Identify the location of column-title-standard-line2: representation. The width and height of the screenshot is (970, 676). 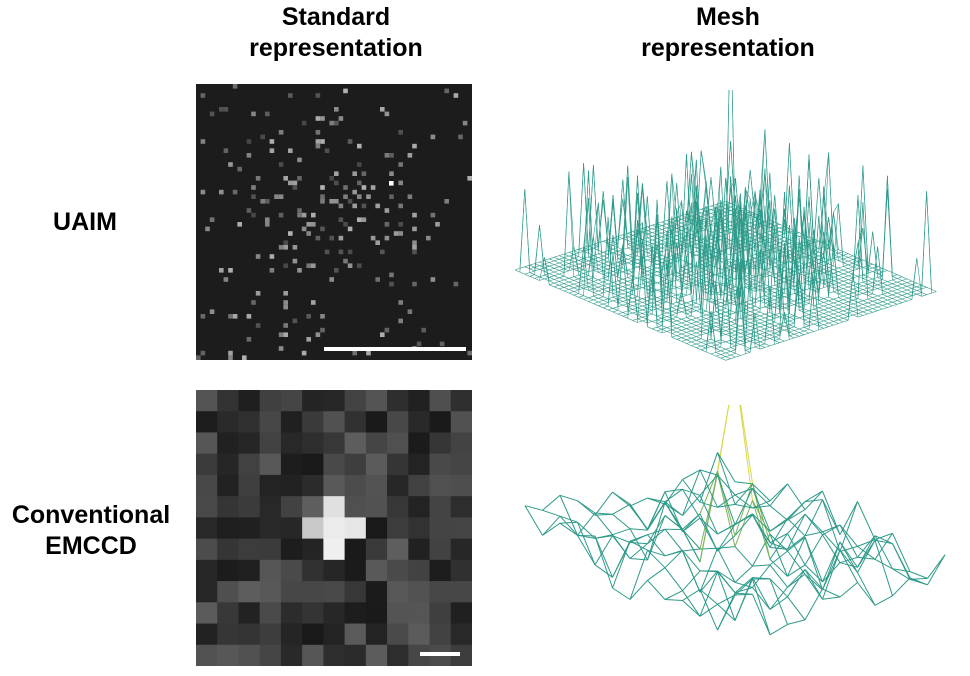
(336, 48).